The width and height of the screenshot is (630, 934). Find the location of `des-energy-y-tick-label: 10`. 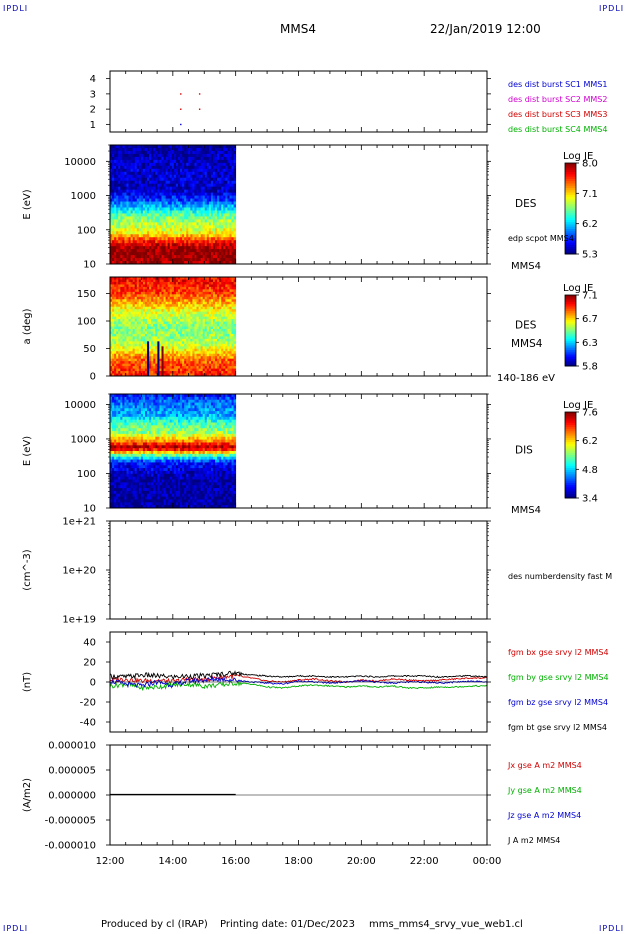

des-energy-y-tick-label: 10 is located at coordinates (89, 265).